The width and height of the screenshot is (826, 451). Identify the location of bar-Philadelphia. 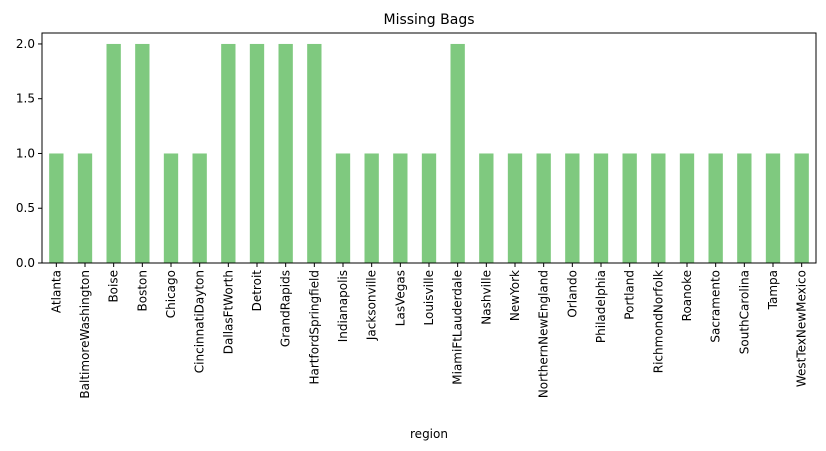
(601, 208).